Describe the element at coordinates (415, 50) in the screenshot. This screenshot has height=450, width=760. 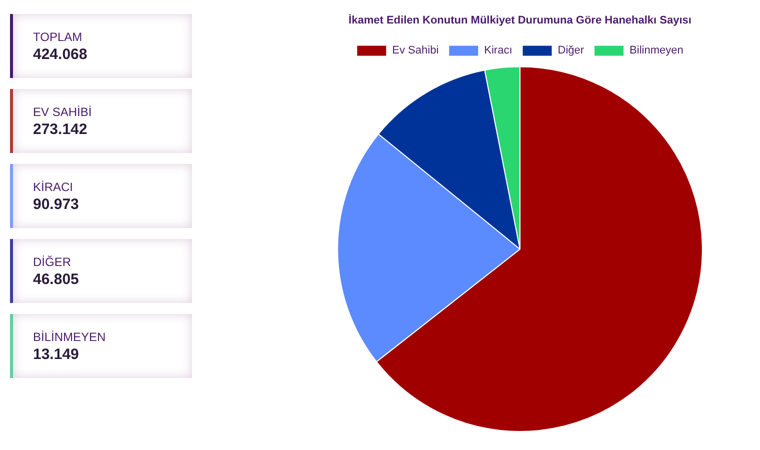
I see `legend-label: Ev Sahibi` at that location.